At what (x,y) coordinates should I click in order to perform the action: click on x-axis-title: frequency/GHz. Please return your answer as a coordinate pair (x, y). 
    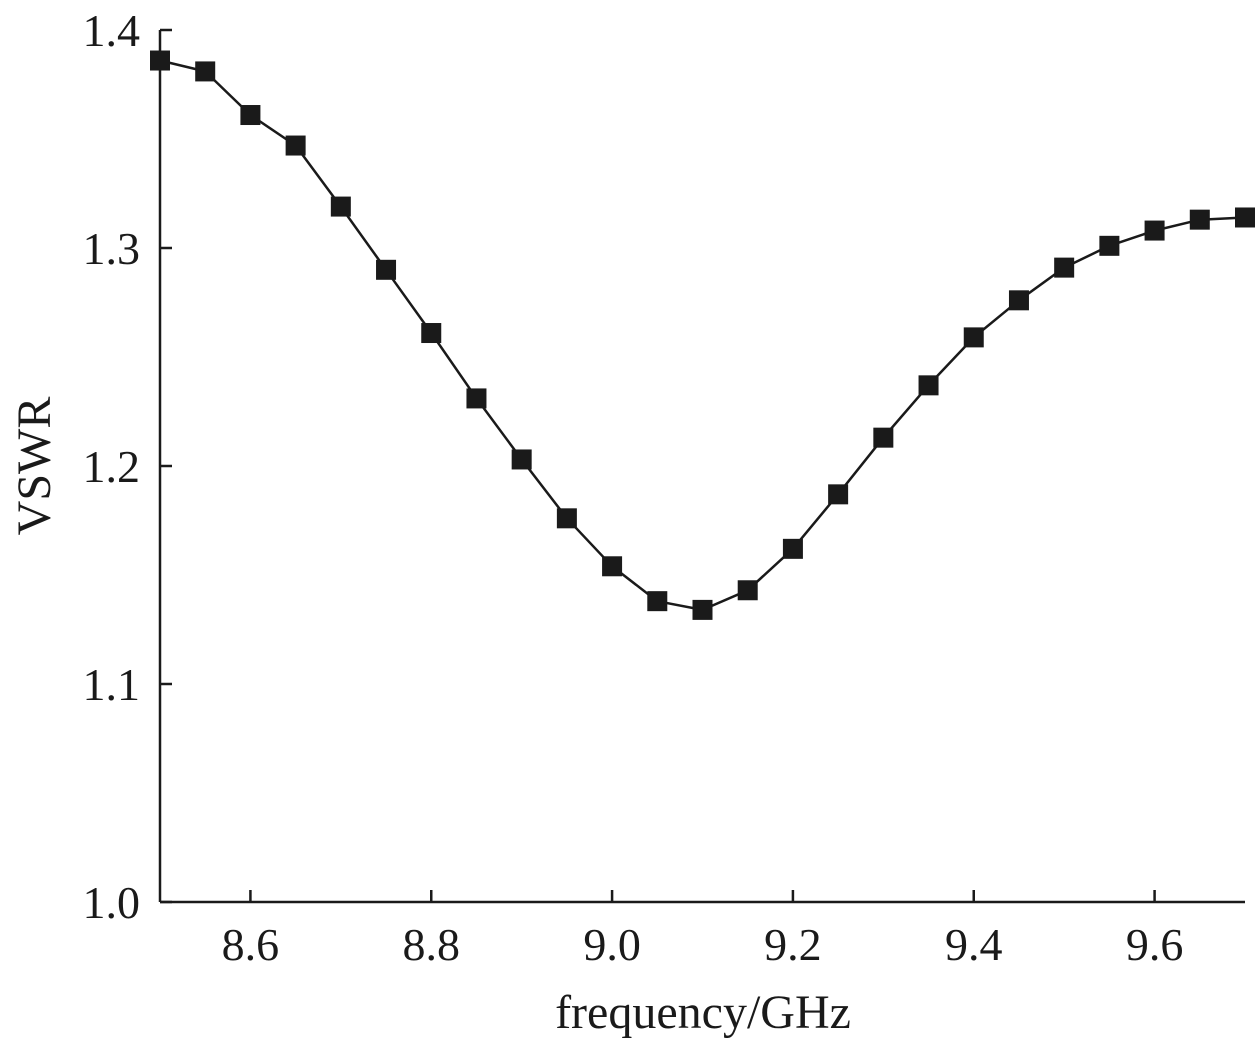
    Looking at the image, I should click on (703, 1012).